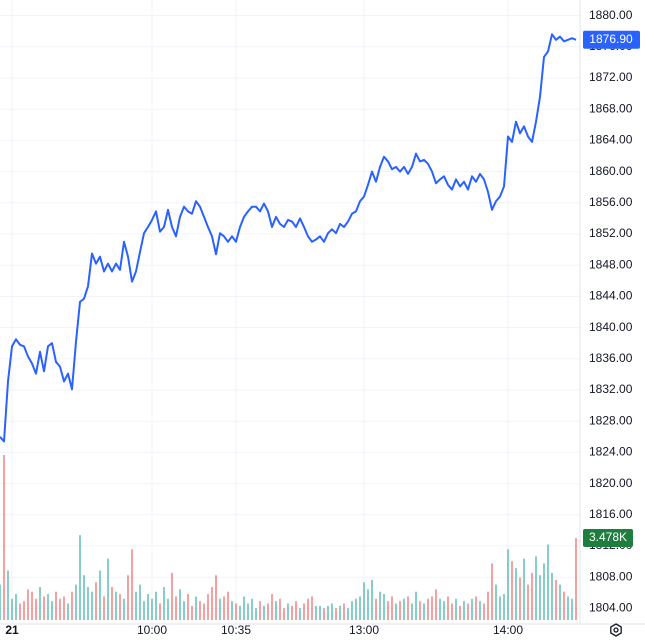  Describe the element at coordinates (611, 420) in the screenshot. I see `y-tick-label: 1828.00` at that location.